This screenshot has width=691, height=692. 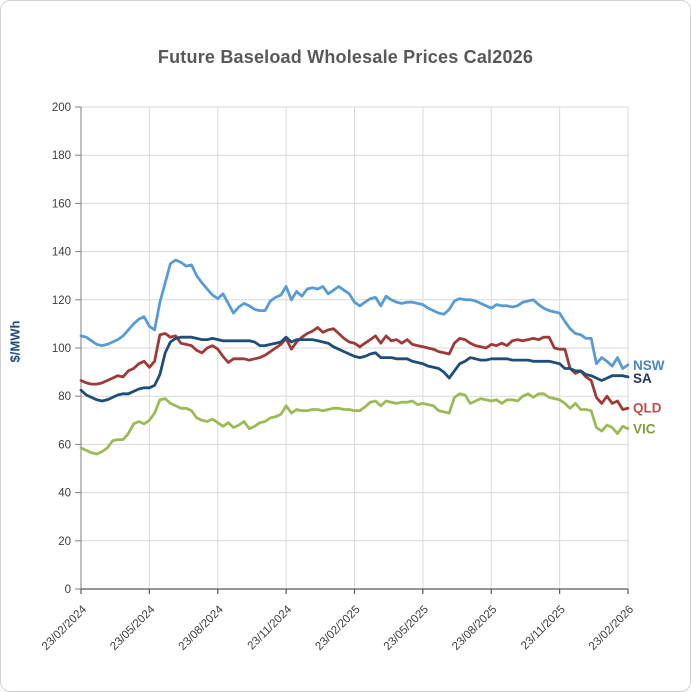 What do you see at coordinates (642, 378) in the screenshot?
I see `series-label-sa: SA` at bounding box center [642, 378].